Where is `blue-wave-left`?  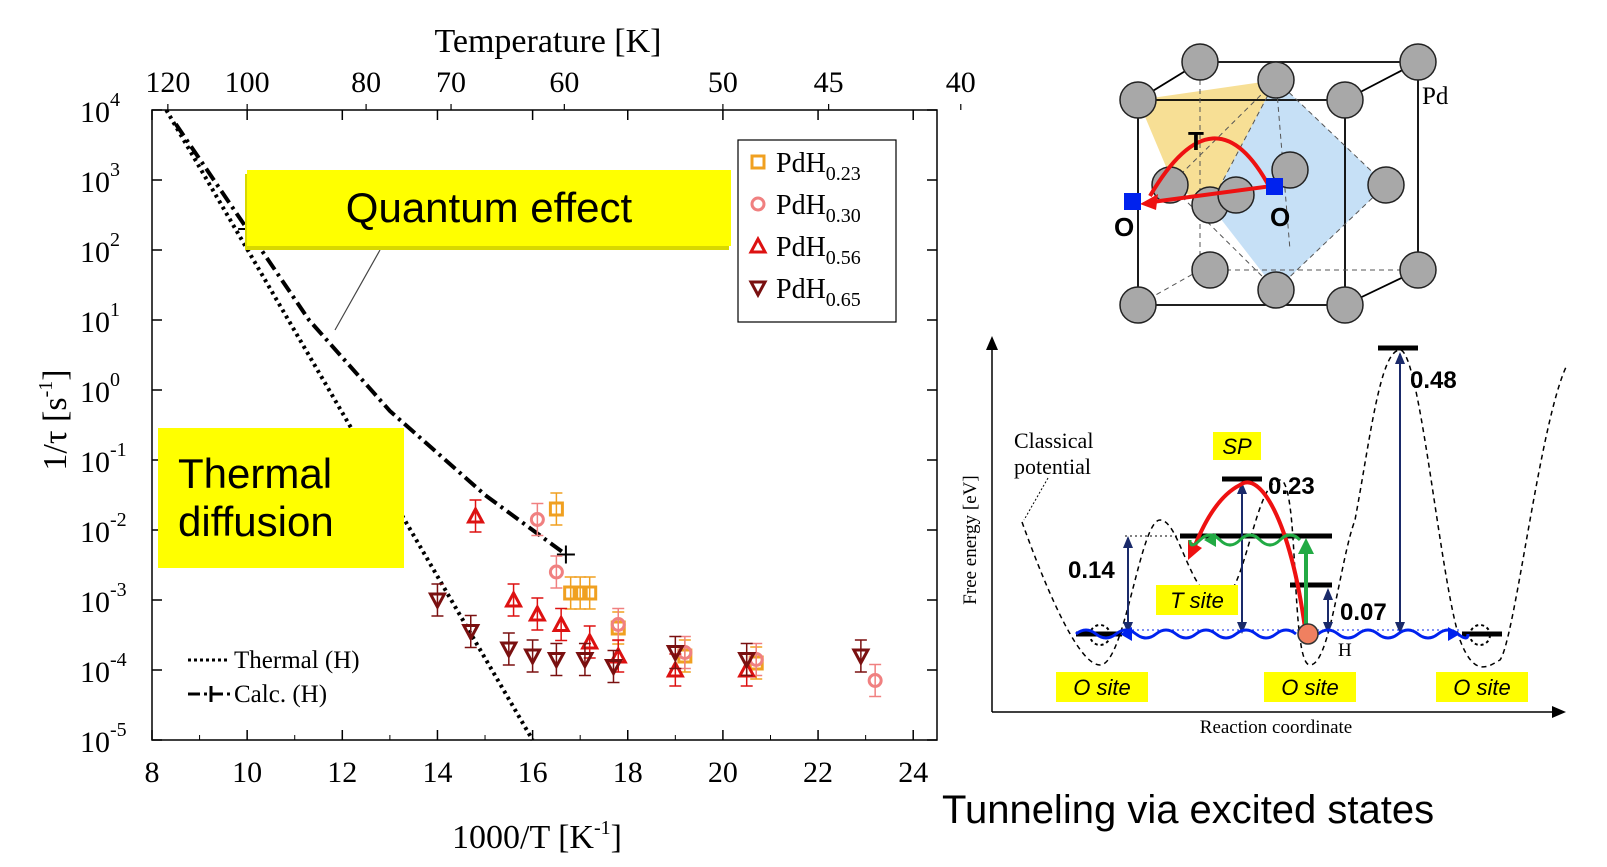 blue-wave-left is located at coordinates (1186, 634).